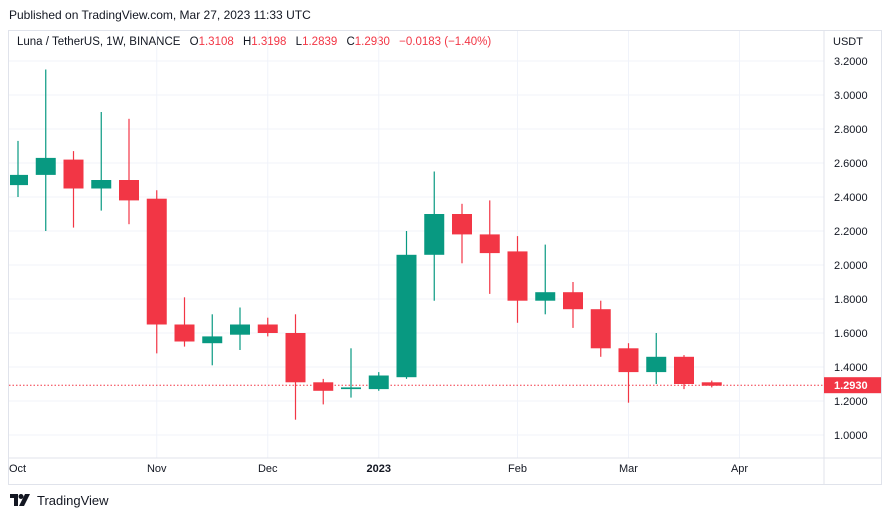 The width and height of the screenshot is (890, 518). What do you see at coordinates (851, 300) in the screenshot?
I see `price-tick-label: 1.8000` at bounding box center [851, 300].